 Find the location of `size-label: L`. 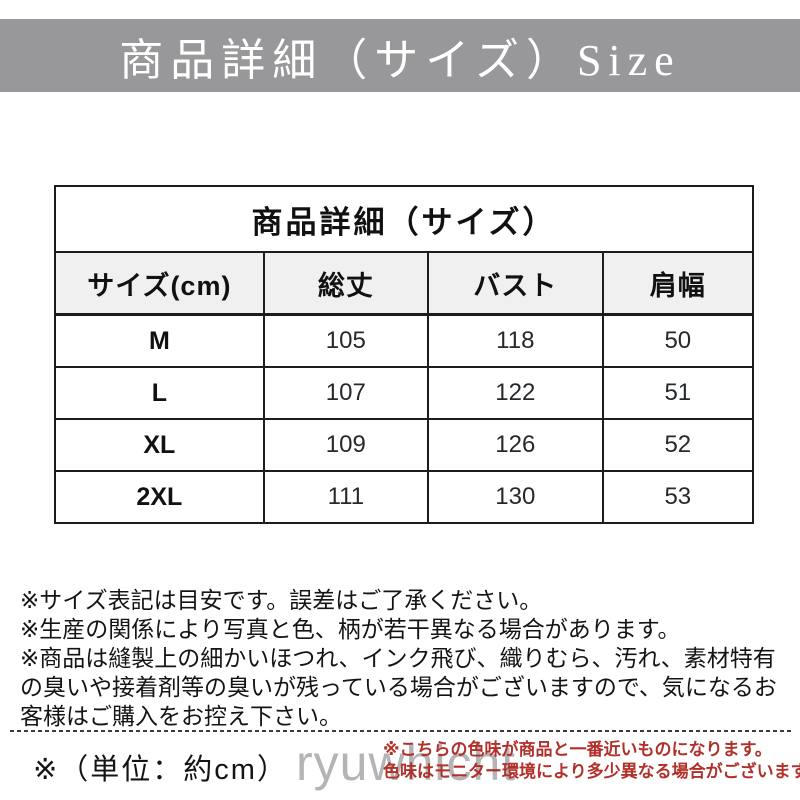

size-label: L is located at coordinates (159, 392).